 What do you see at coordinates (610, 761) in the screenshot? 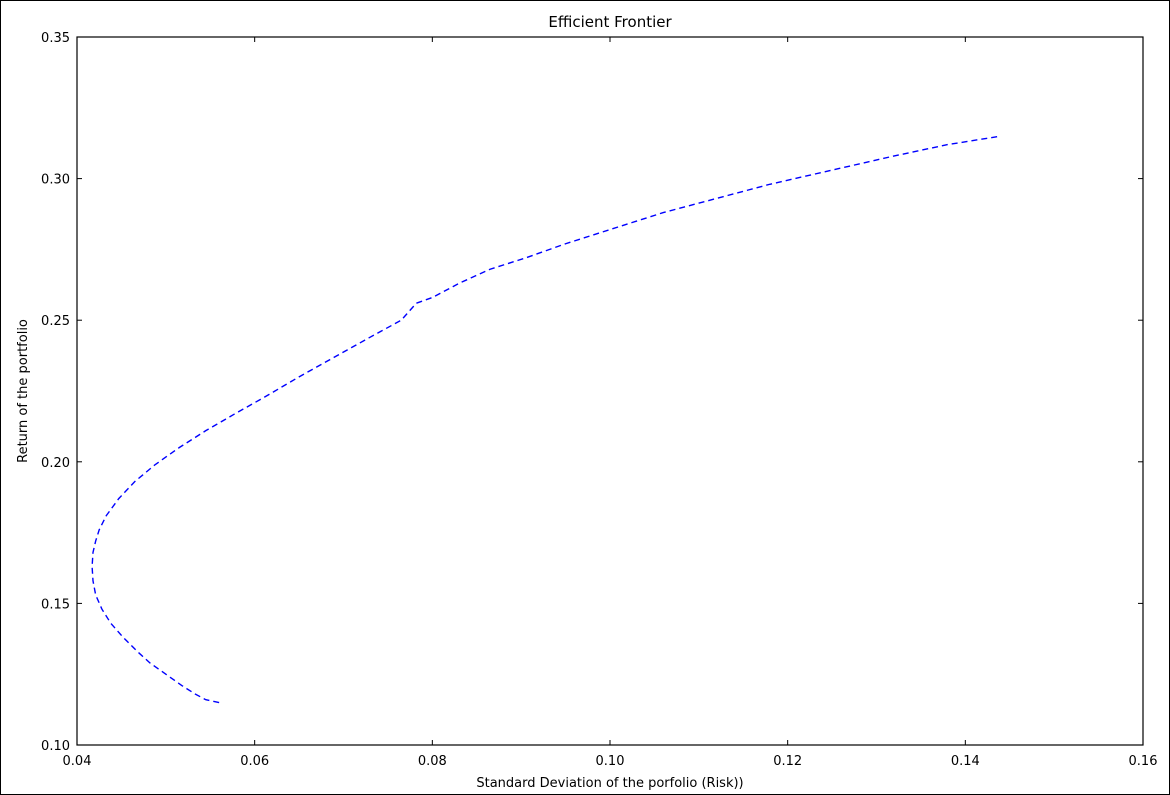
I see `x-tick-label: 0.10` at bounding box center [610, 761].